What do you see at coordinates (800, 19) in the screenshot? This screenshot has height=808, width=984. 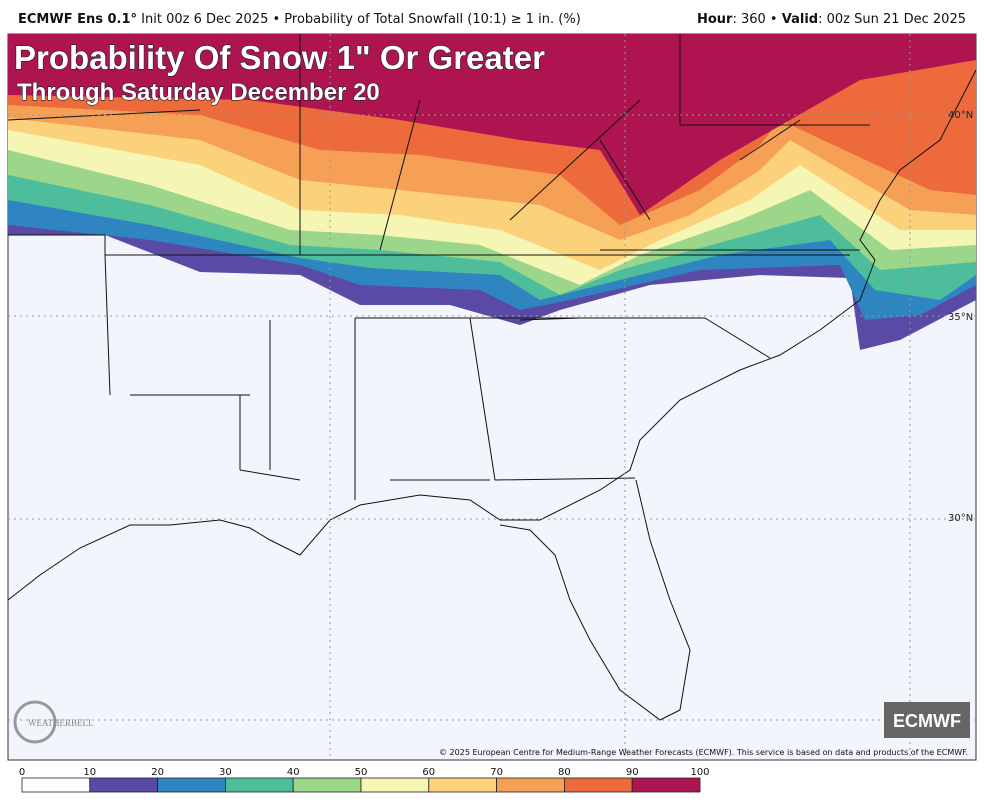 I see `valid-label: Valid` at bounding box center [800, 19].